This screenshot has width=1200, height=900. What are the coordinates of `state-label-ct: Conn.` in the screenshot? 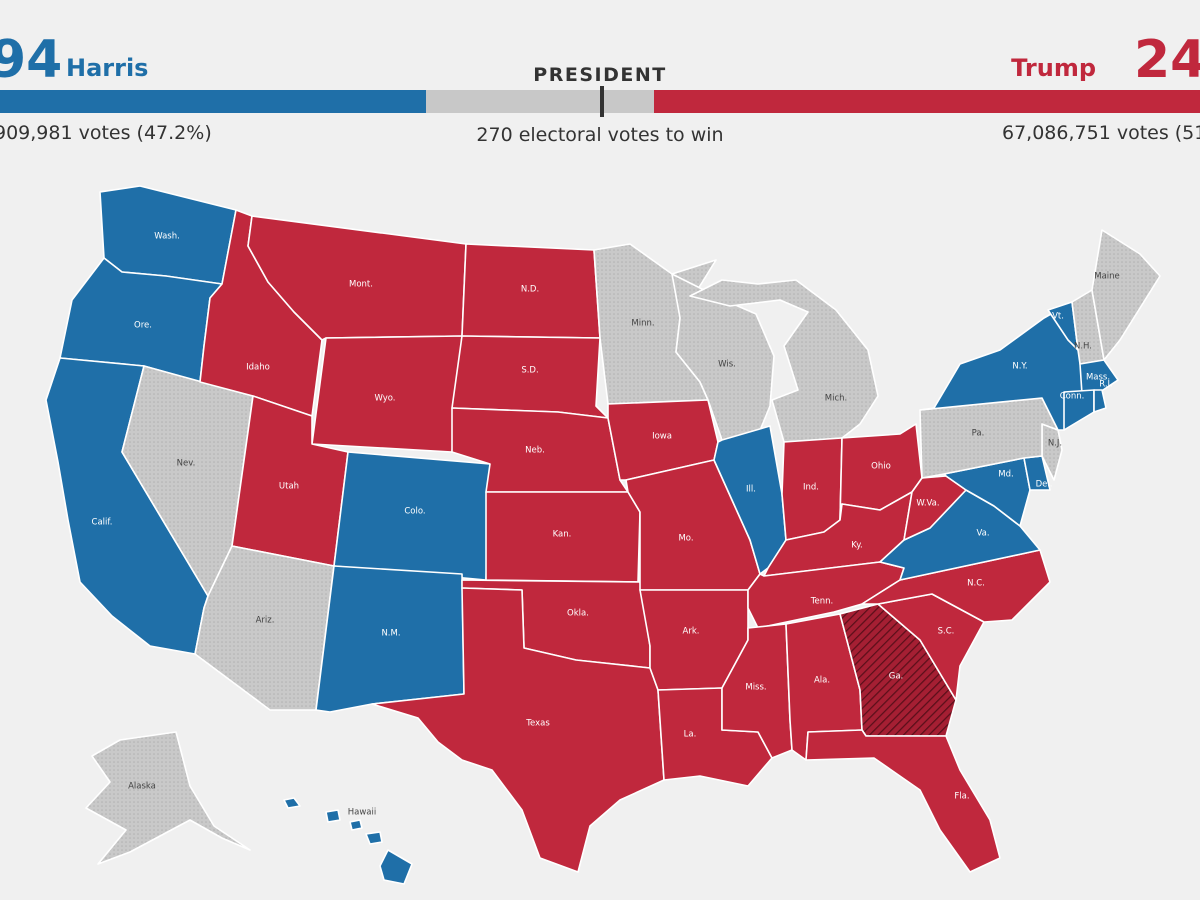 It's located at (1072, 397).